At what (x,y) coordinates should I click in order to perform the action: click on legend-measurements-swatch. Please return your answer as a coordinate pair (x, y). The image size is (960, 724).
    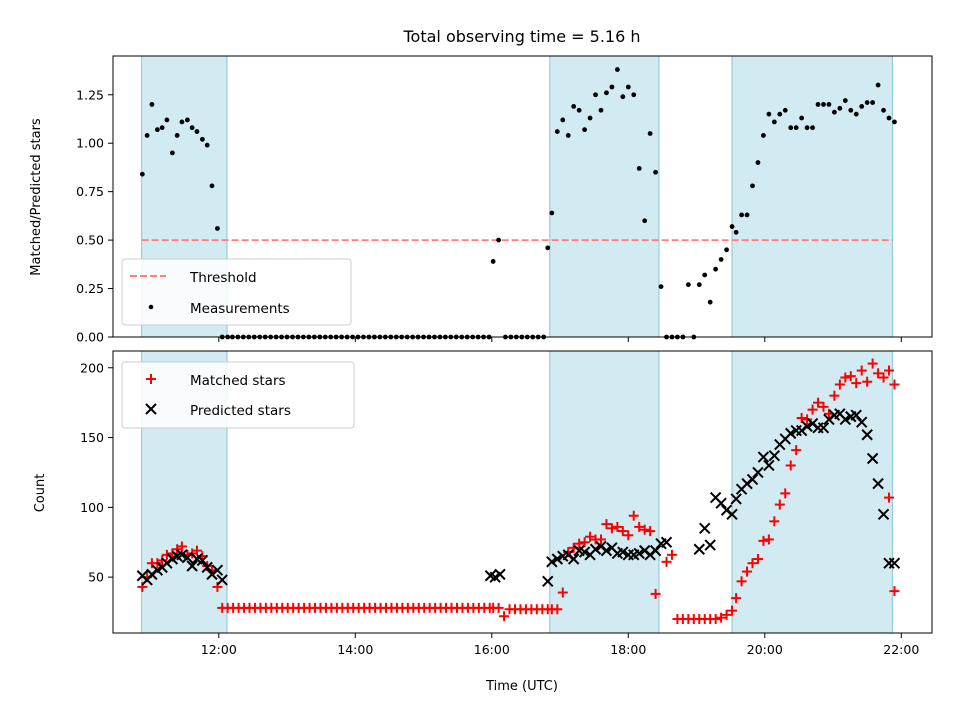
    Looking at the image, I should click on (151, 307).